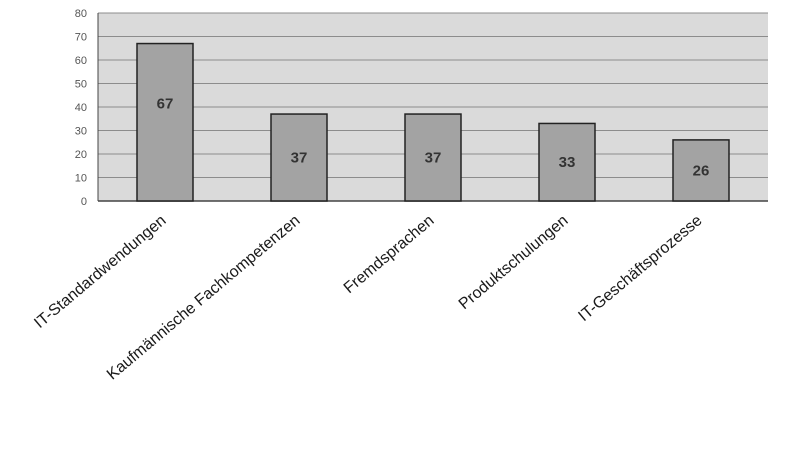 This screenshot has height=461, width=785. Describe the element at coordinates (640, 268) in the screenshot. I see `category-label: IT-Geschäftsprozesse` at that location.